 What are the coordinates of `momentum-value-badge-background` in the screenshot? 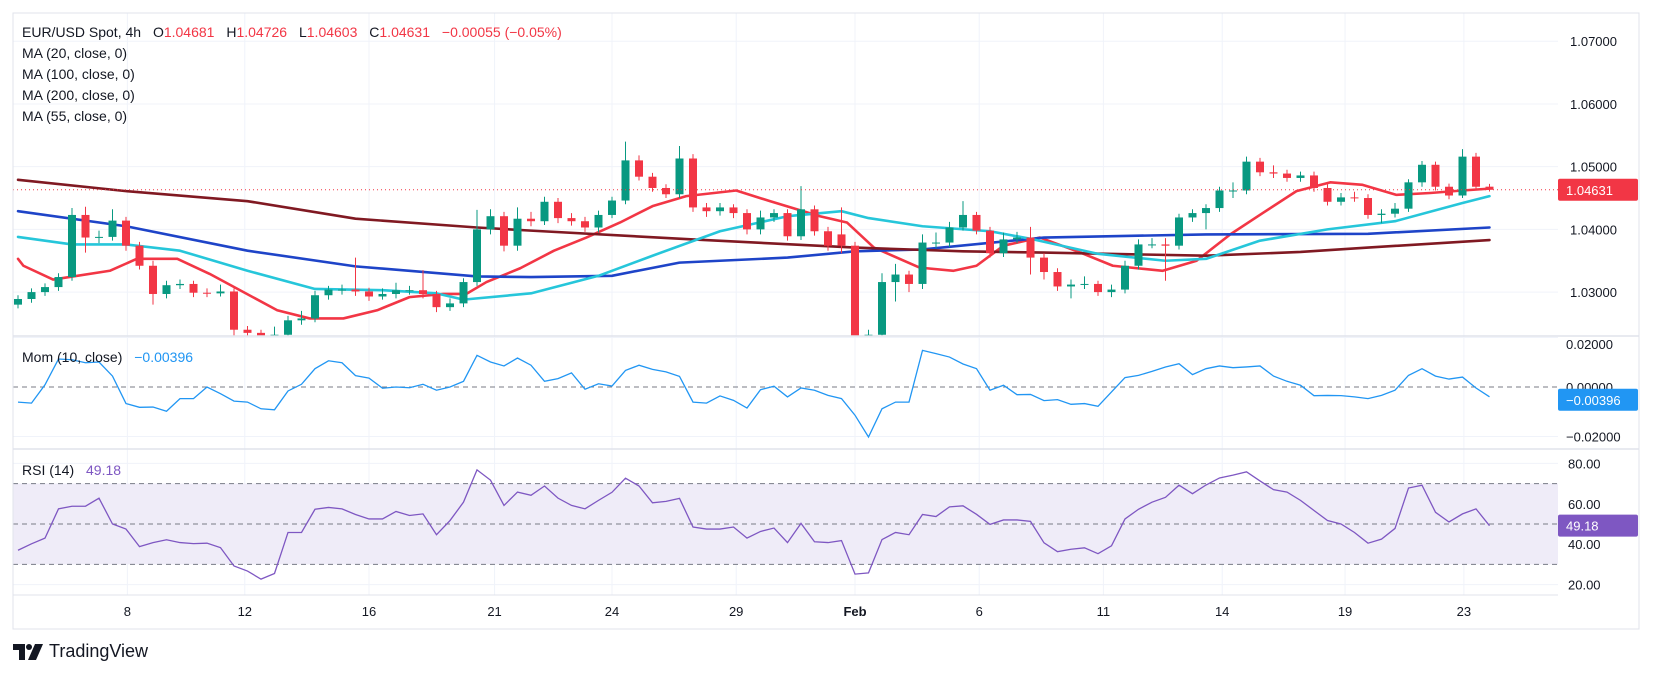 It's located at (1598, 399).